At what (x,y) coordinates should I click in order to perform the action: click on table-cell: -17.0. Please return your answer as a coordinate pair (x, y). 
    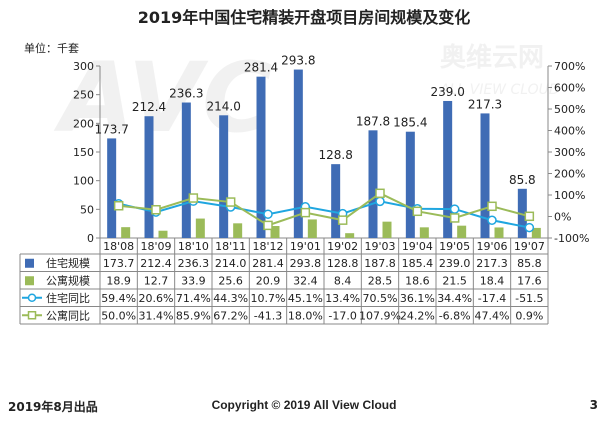
    Looking at the image, I should click on (342, 315).